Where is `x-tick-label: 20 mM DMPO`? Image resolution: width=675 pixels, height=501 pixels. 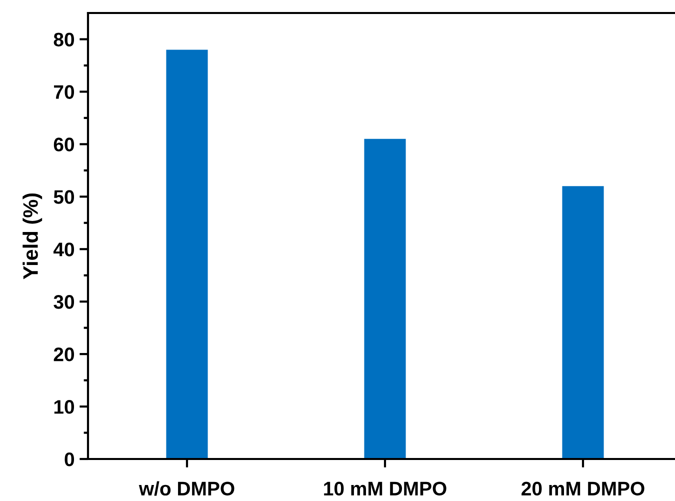
x-tick-label: 20 mM DMPO is located at coordinates (583, 489).